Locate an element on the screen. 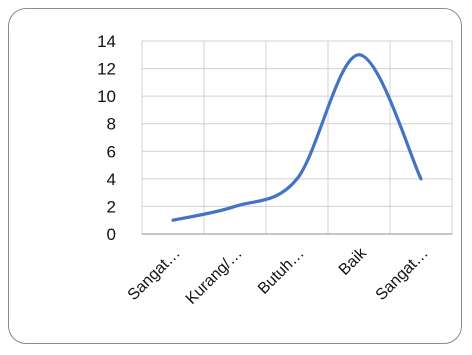 The width and height of the screenshot is (472, 355). y-tick-label: 8 is located at coordinates (111, 124).